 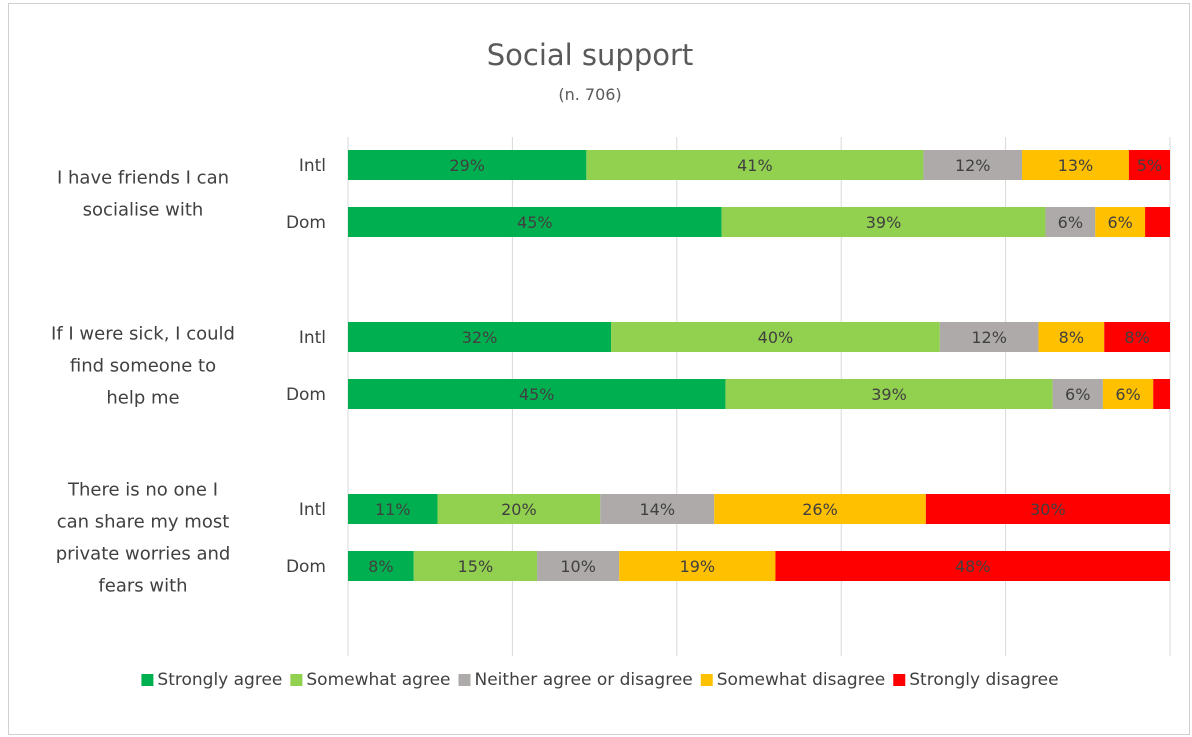 What do you see at coordinates (378, 680) in the screenshot?
I see `legend-label: Somewhat agree` at bounding box center [378, 680].